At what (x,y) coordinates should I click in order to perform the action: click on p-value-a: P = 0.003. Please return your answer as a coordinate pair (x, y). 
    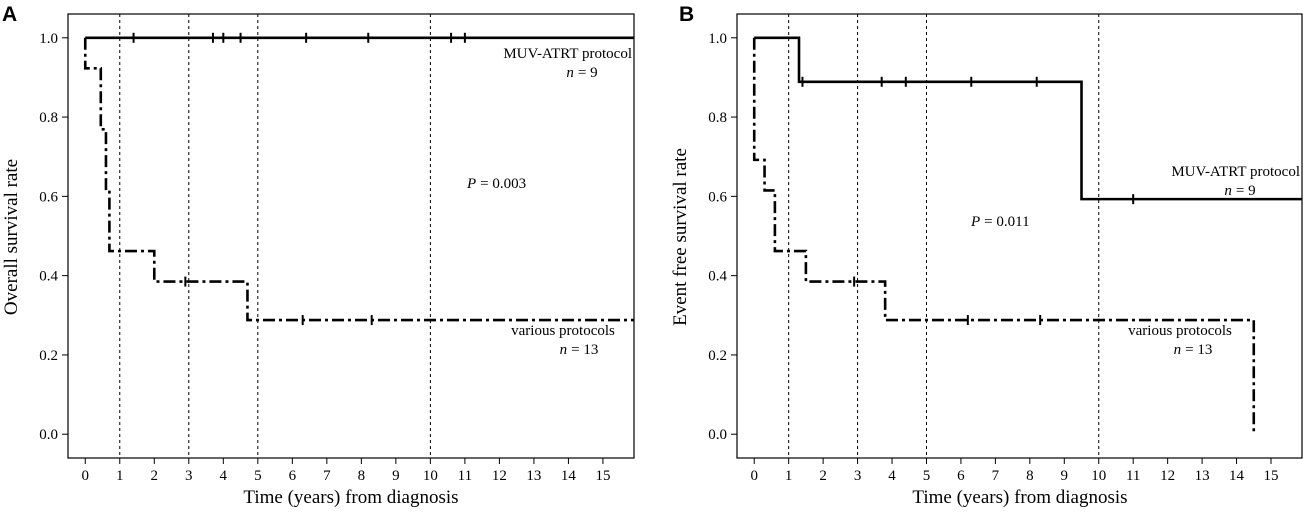
    Looking at the image, I should click on (496, 184).